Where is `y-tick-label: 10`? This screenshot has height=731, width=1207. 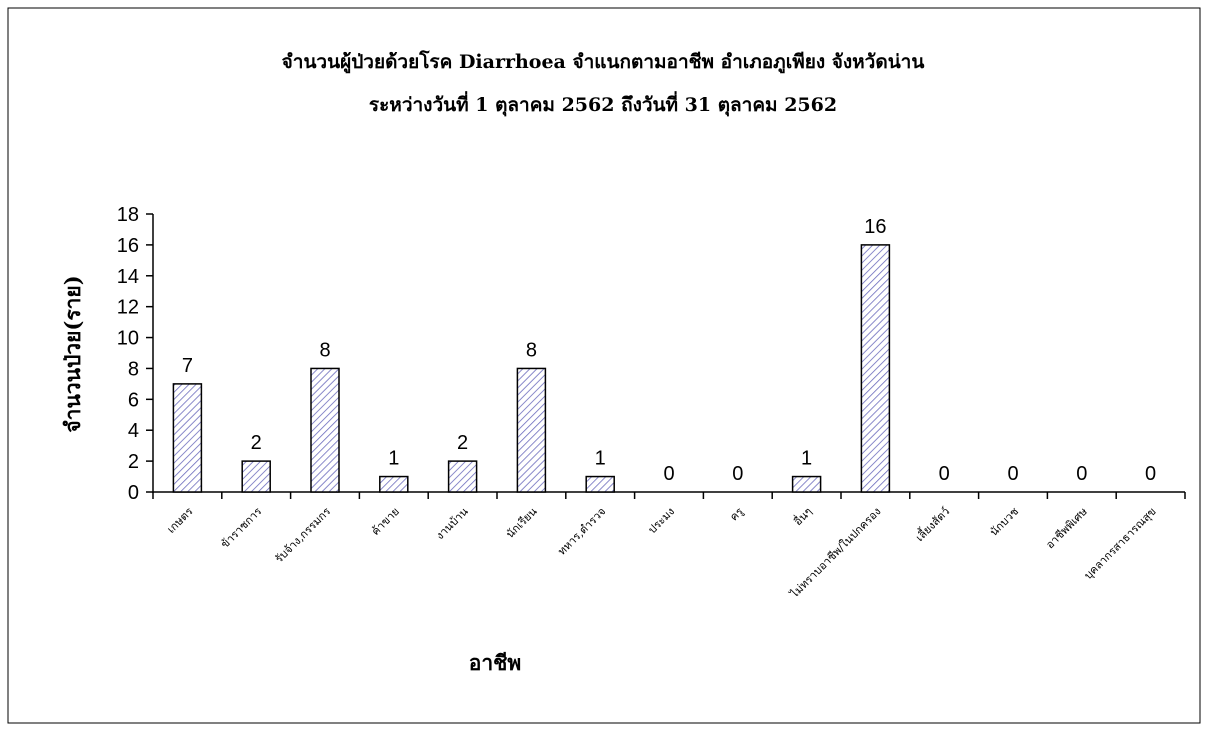 y-tick-label: 10 is located at coordinates (128, 339).